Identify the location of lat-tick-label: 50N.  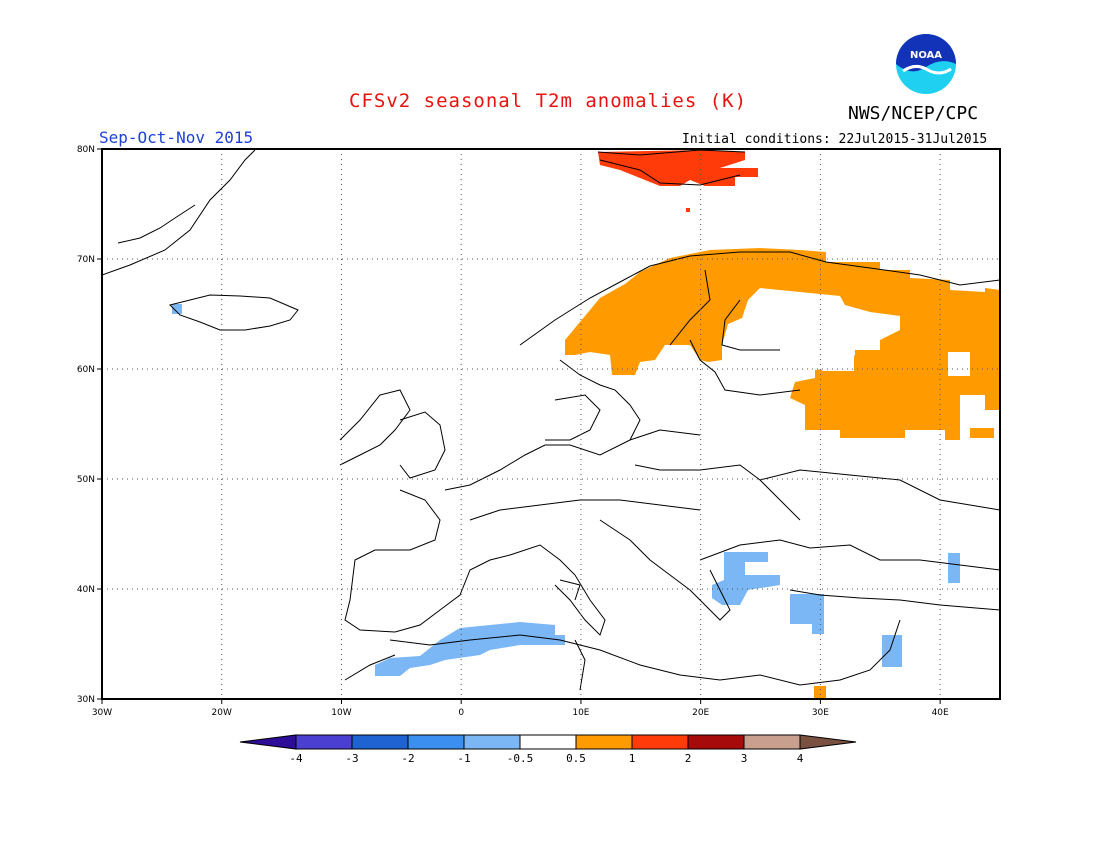
(86, 480).